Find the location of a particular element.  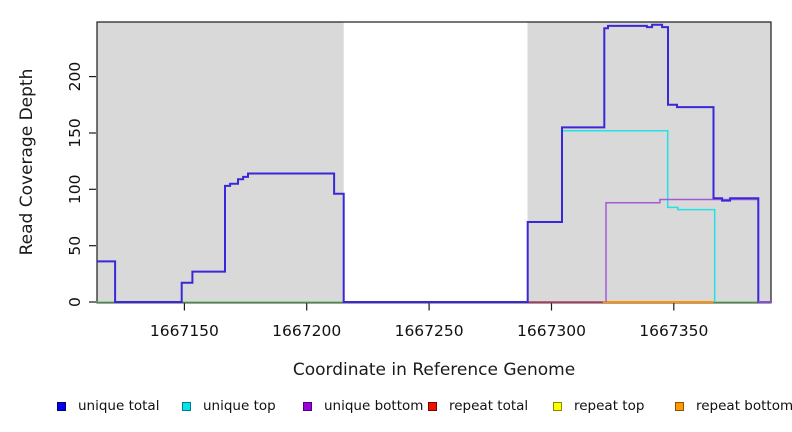

y-tick-label: 50 is located at coordinates (75, 246).